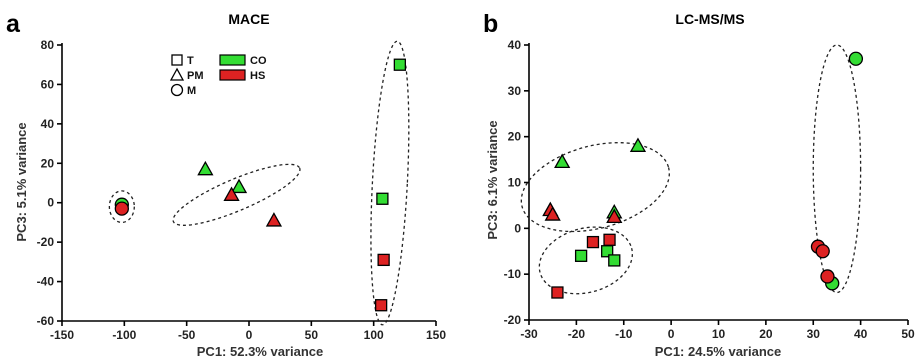  Describe the element at coordinates (248, 19) in the screenshot. I see `chart-title-mace: MACE` at that location.